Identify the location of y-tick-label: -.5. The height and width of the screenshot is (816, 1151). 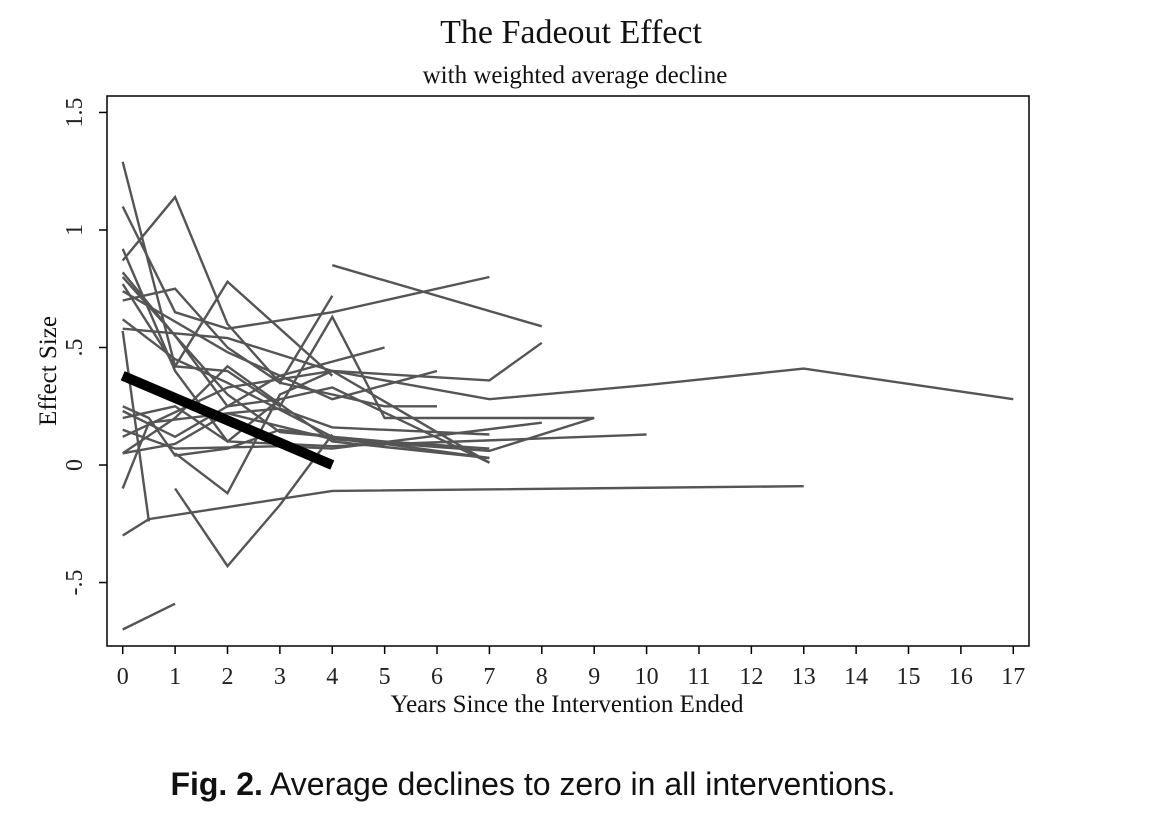
(75, 583).